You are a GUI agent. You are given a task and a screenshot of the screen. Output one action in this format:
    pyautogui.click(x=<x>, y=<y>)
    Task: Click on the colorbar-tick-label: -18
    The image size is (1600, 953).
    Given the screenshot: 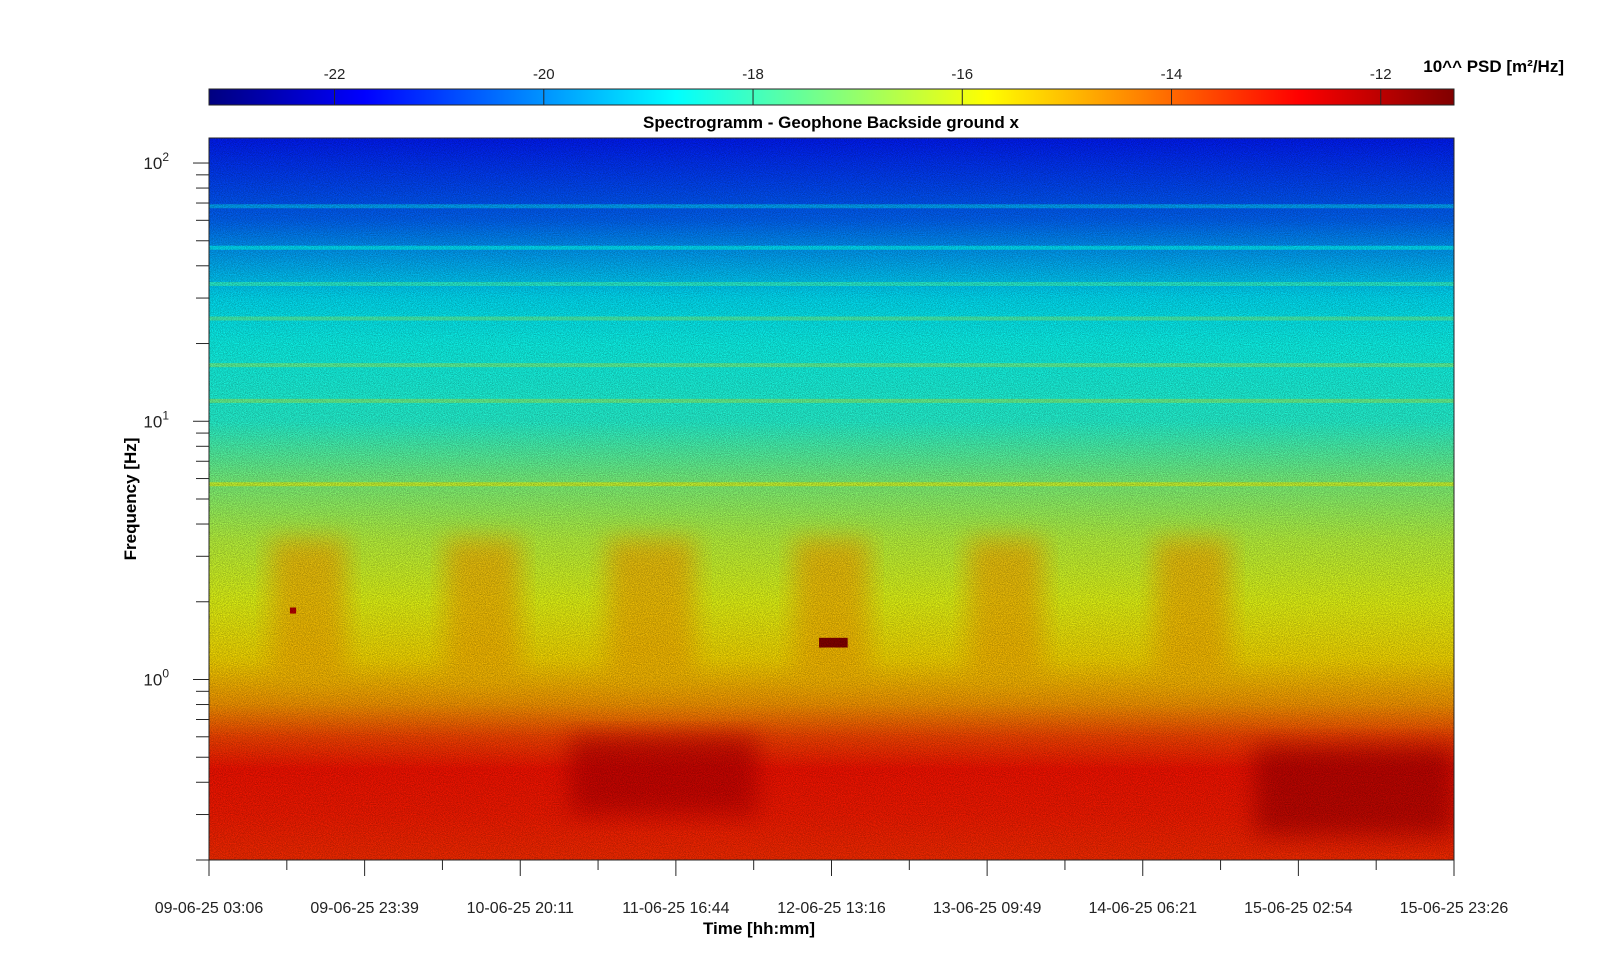 What is the action you would take?
    pyautogui.click(x=753, y=74)
    